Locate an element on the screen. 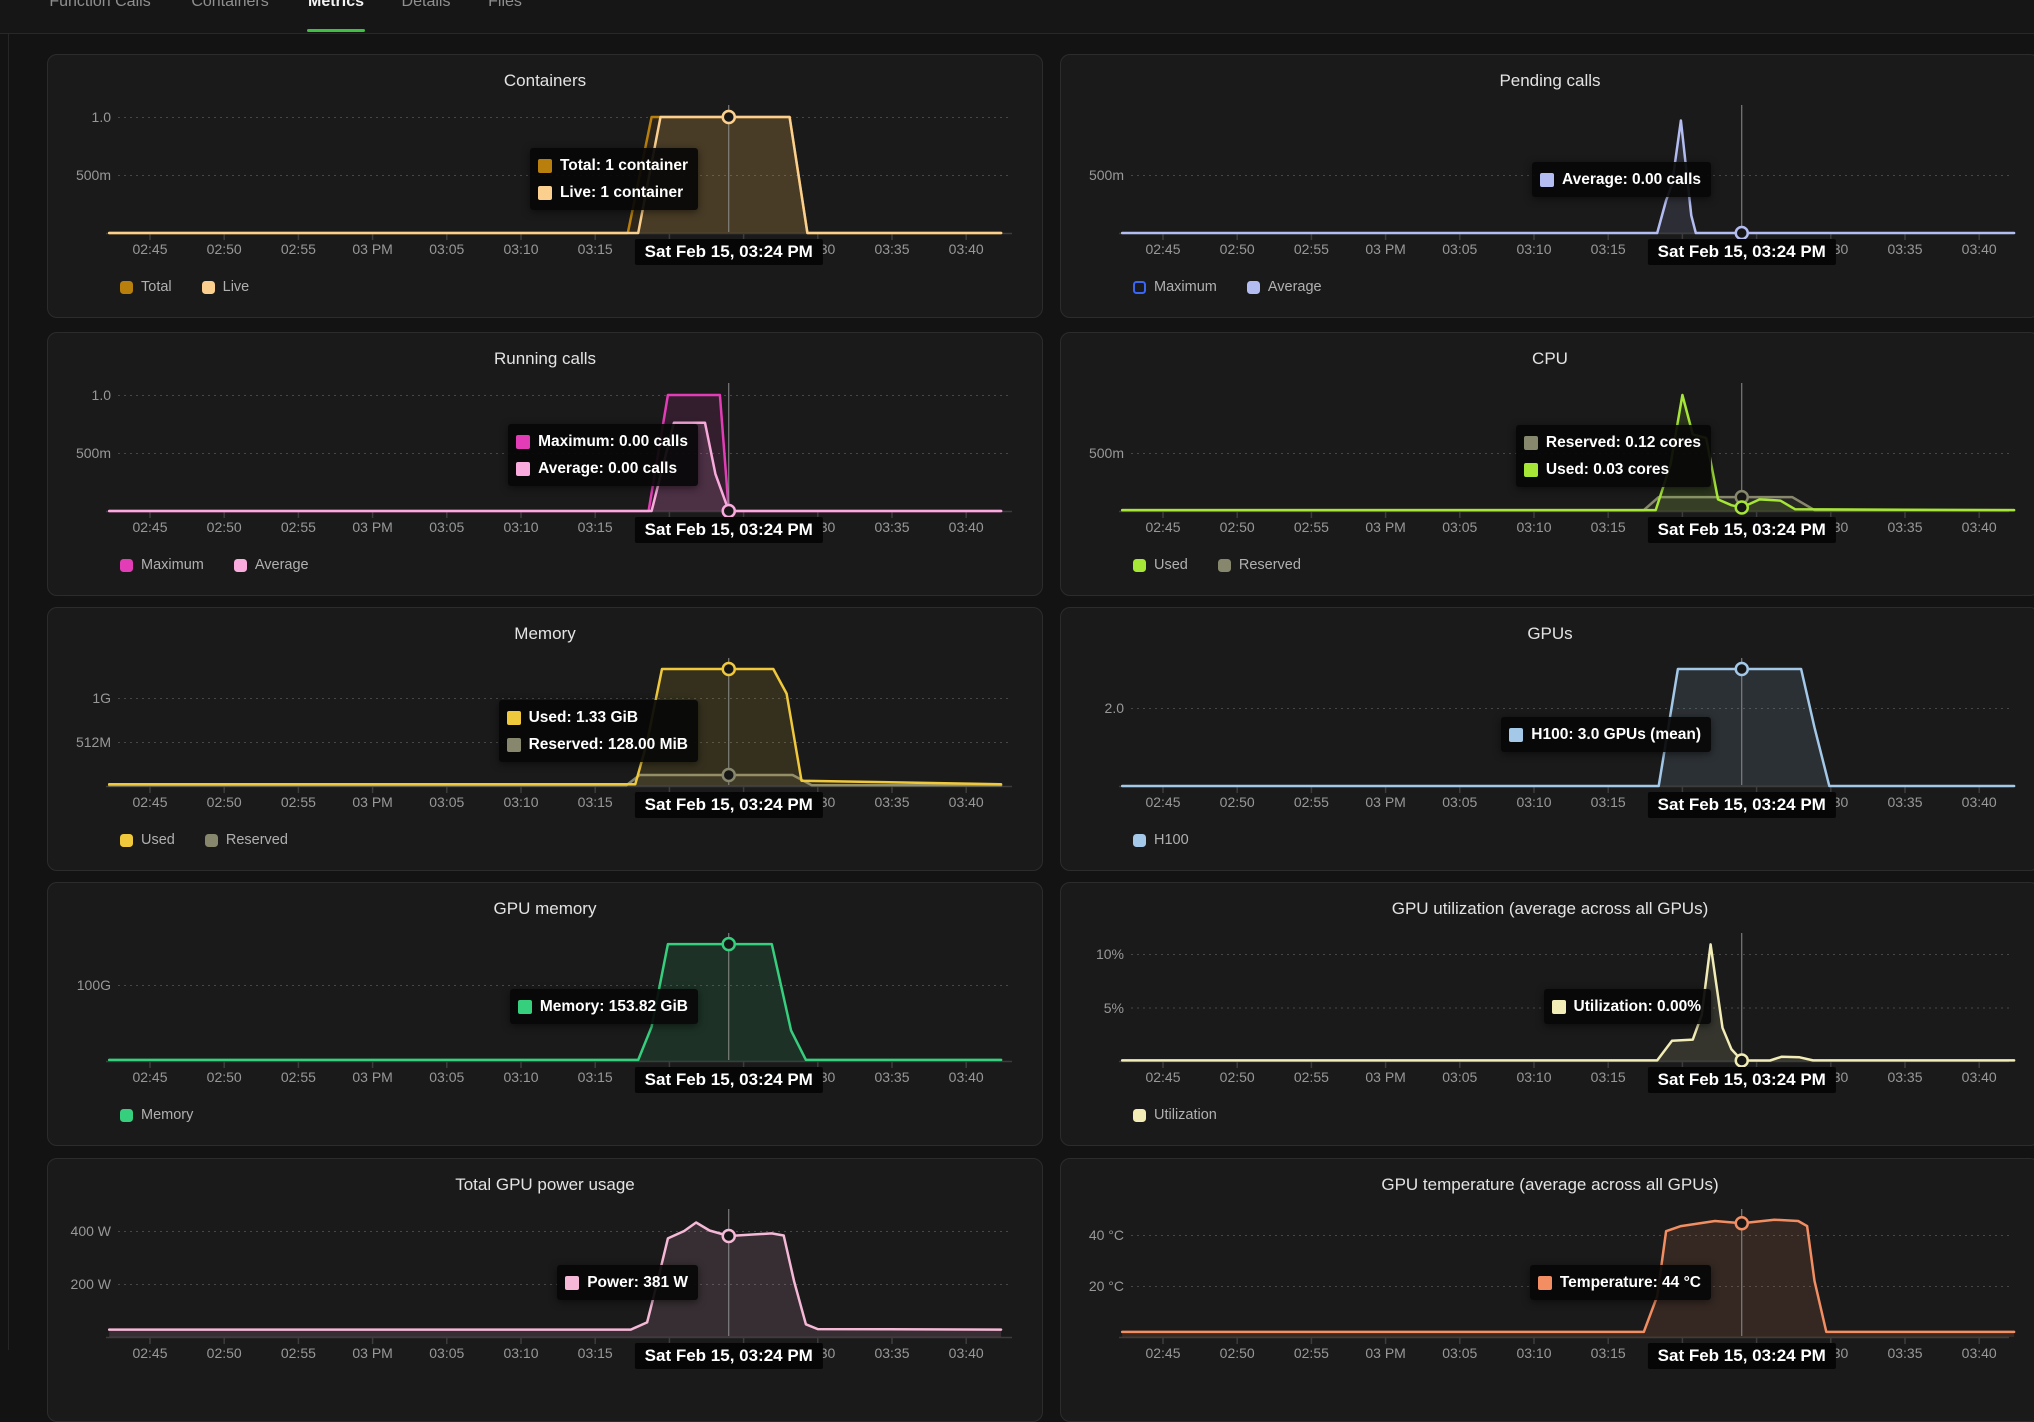  legend-item-live: Live is located at coordinates (225, 287).